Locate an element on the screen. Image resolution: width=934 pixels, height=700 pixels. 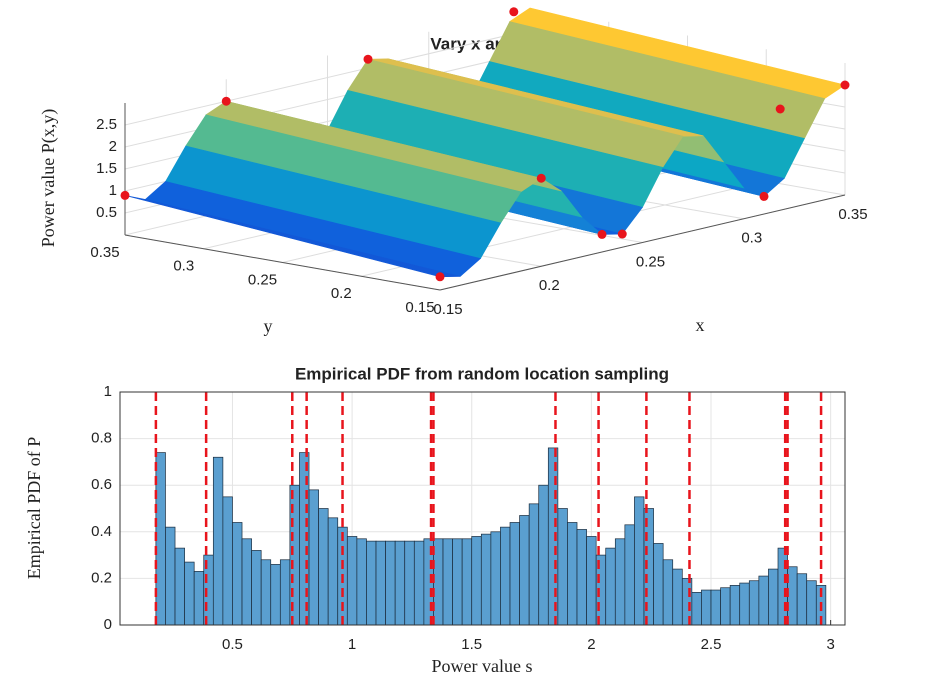
surface-patch is located at coordinates (292, 236).